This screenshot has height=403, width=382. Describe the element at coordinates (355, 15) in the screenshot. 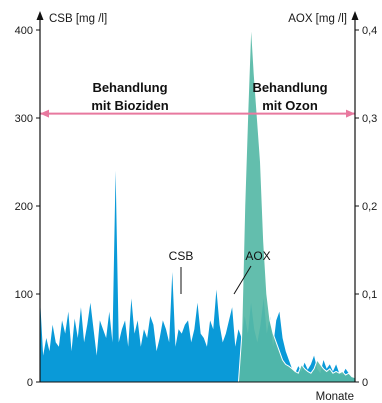

I see `right-axis-arrow` at that location.